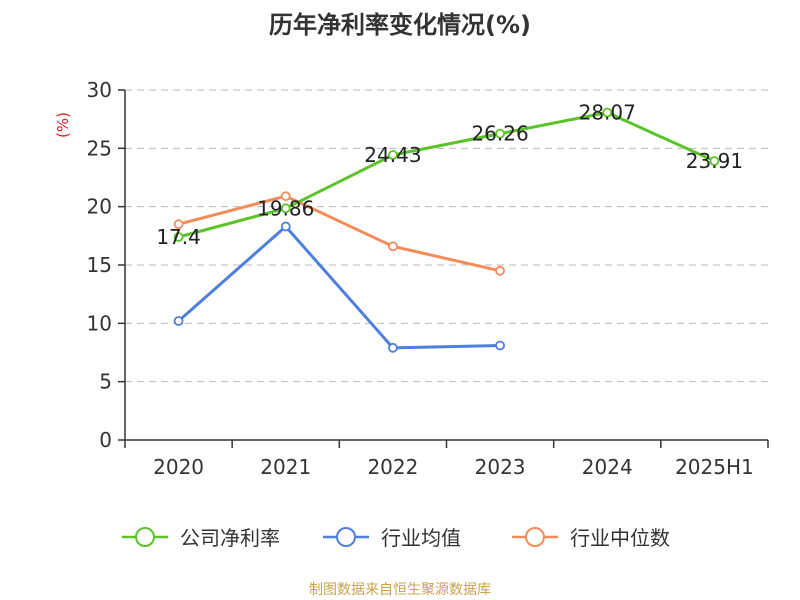  Describe the element at coordinates (500, 467) in the screenshot. I see `x-tick-label: 2023` at that location.